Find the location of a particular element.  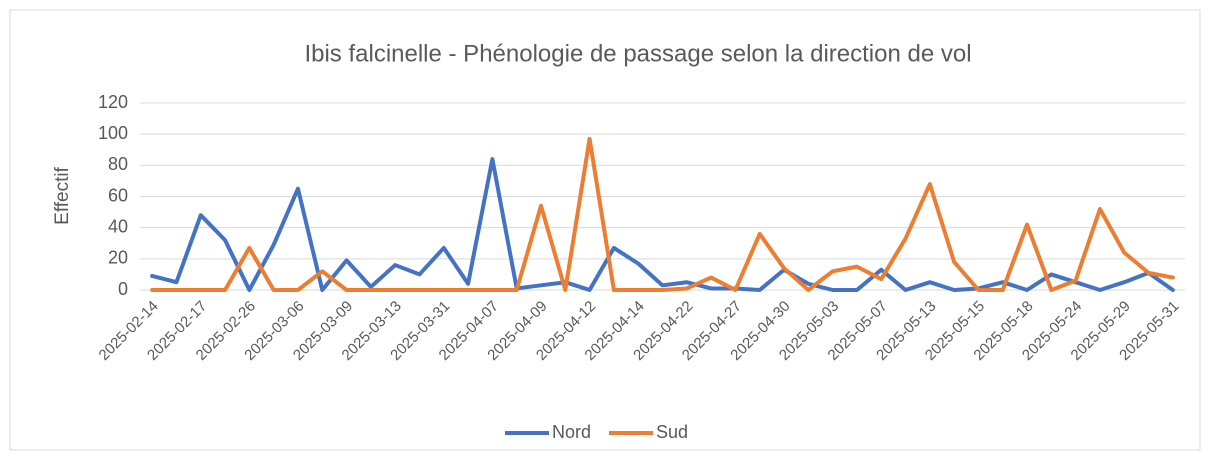

y-axis-label: Effectif is located at coordinates (62, 195).